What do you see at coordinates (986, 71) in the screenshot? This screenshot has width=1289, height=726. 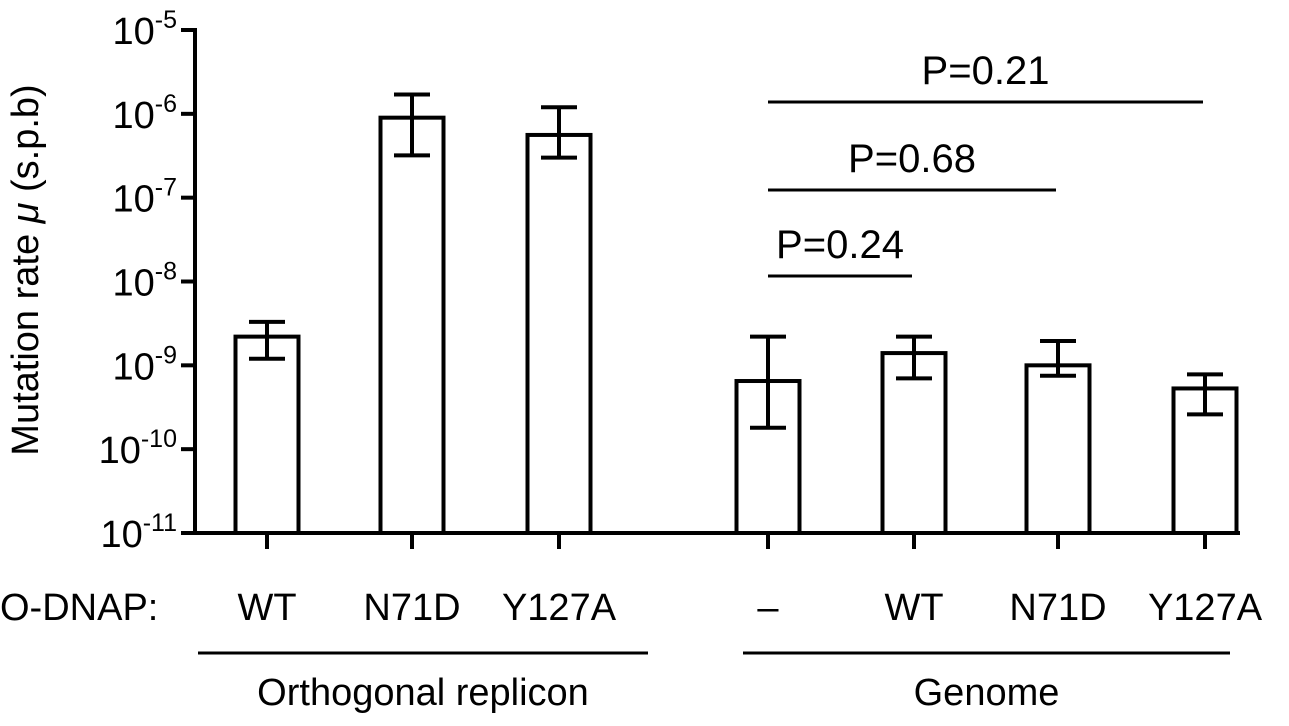 I see `p-value-label: P=0.21` at bounding box center [986, 71].